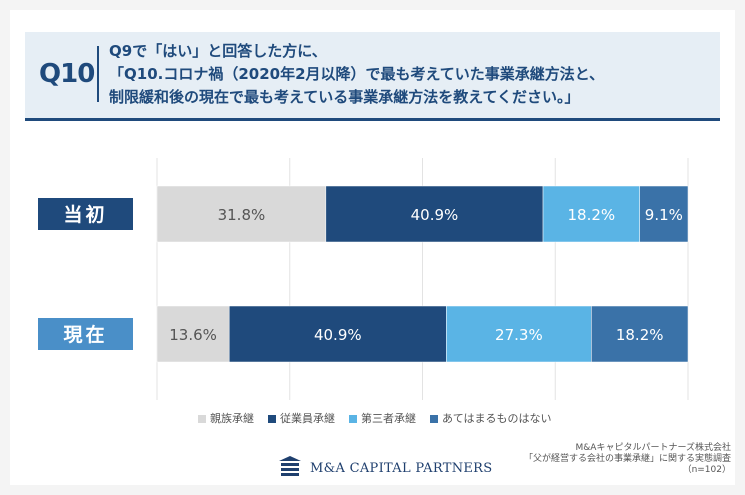 Image resolution: width=745 pixels, height=495 pixels. I want to click on data-label-0-1: 40.9%, so click(435, 215).